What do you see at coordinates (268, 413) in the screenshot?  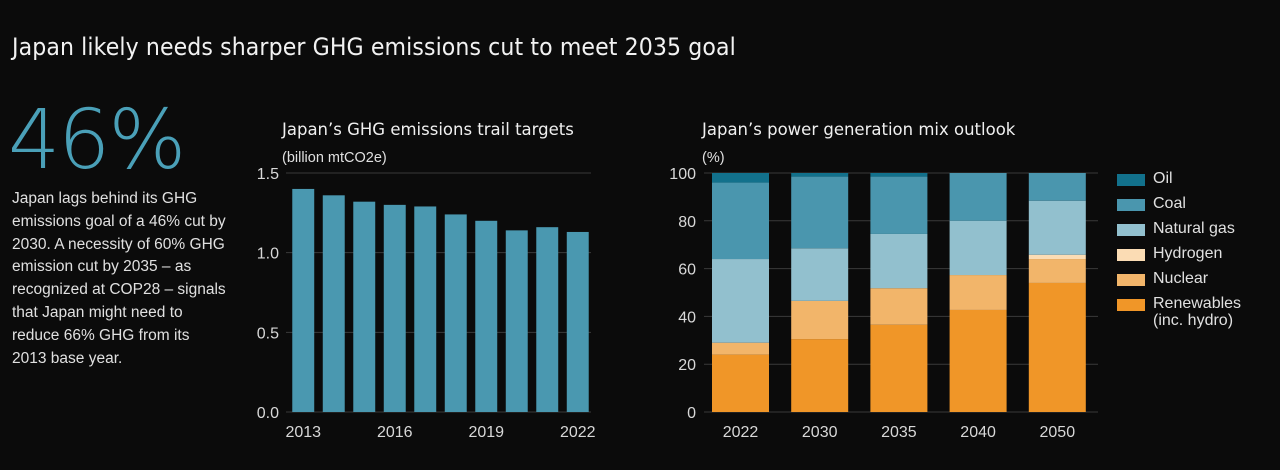 I see `y-tick-label: 0.0` at bounding box center [268, 413].